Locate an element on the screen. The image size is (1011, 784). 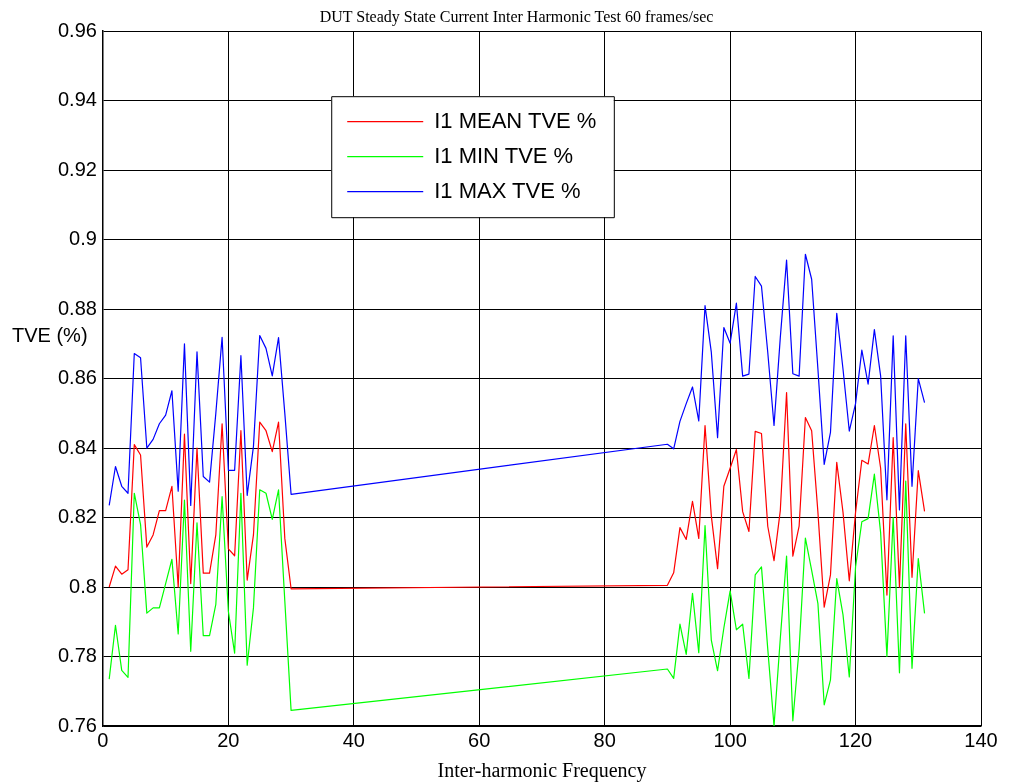
legend-label: I1 MIN TVE % is located at coordinates (504, 155).